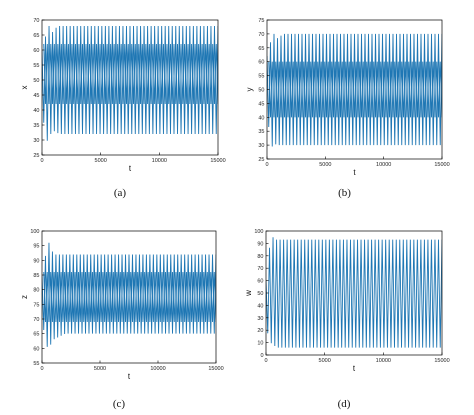 Image resolution: width=474 pixels, height=415 pixels. I want to click on y-axis-label: w, so click(248, 293).